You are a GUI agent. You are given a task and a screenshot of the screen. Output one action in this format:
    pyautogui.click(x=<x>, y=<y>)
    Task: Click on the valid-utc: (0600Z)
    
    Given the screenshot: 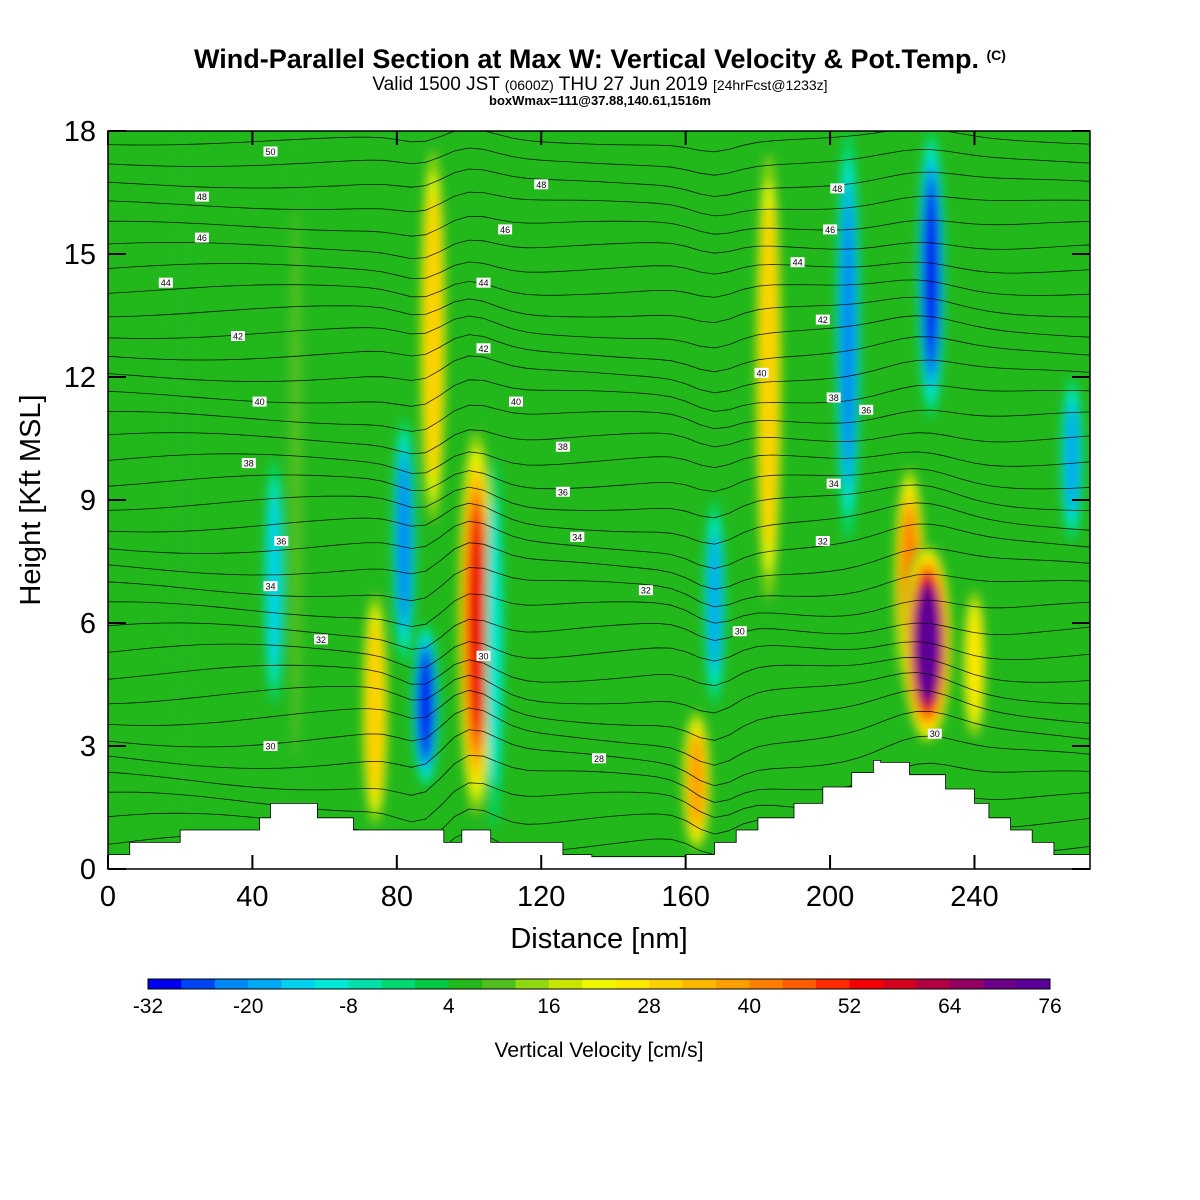 What is the action you would take?
    pyautogui.click(x=529, y=85)
    